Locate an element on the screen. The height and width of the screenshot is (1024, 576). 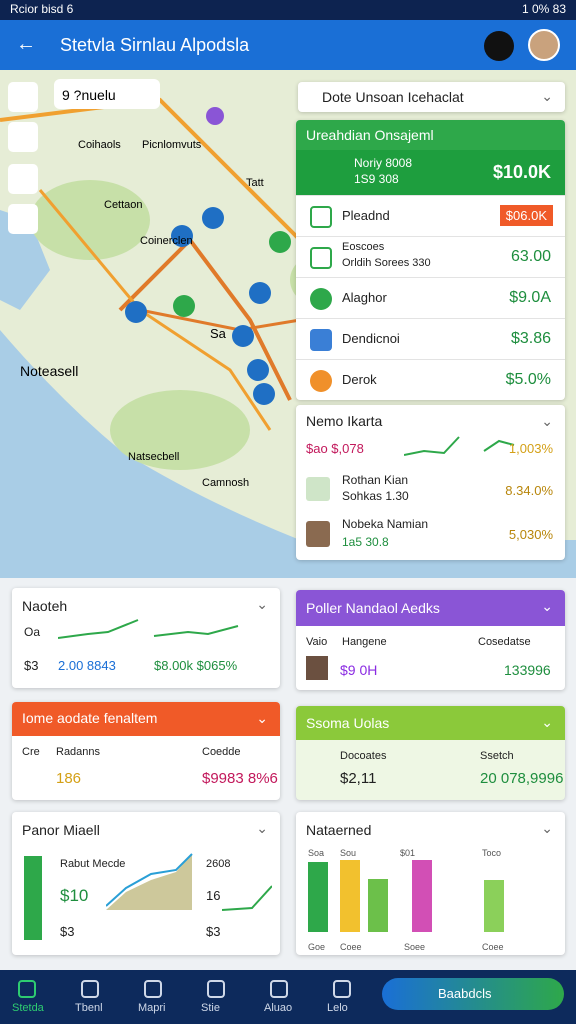
profile-icon is located at coordinates (499, 46).